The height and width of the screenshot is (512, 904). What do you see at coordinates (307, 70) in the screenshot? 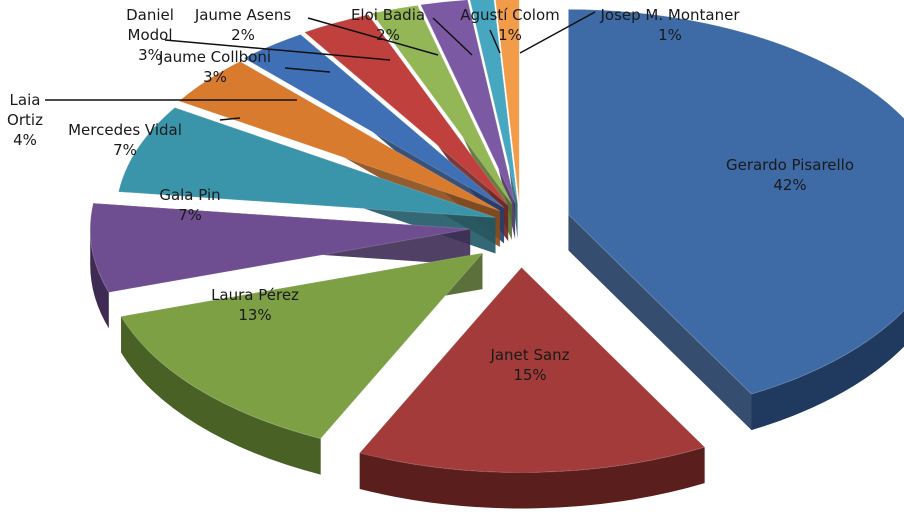
I see `leader-line-jaume-collboni` at bounding box center [307, 70].